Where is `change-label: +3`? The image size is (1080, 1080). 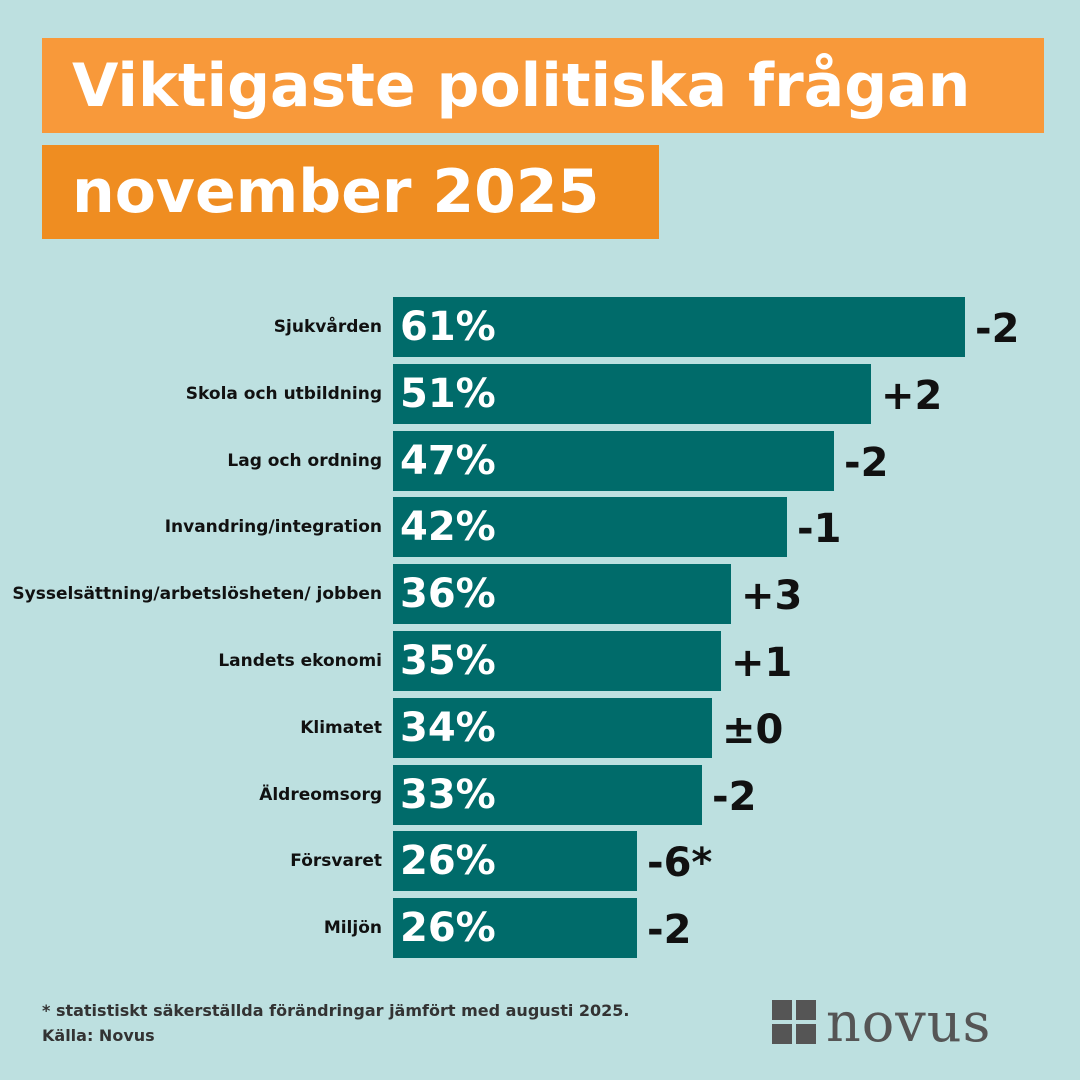
change-label: +3 is located at coordinates (772, 596).